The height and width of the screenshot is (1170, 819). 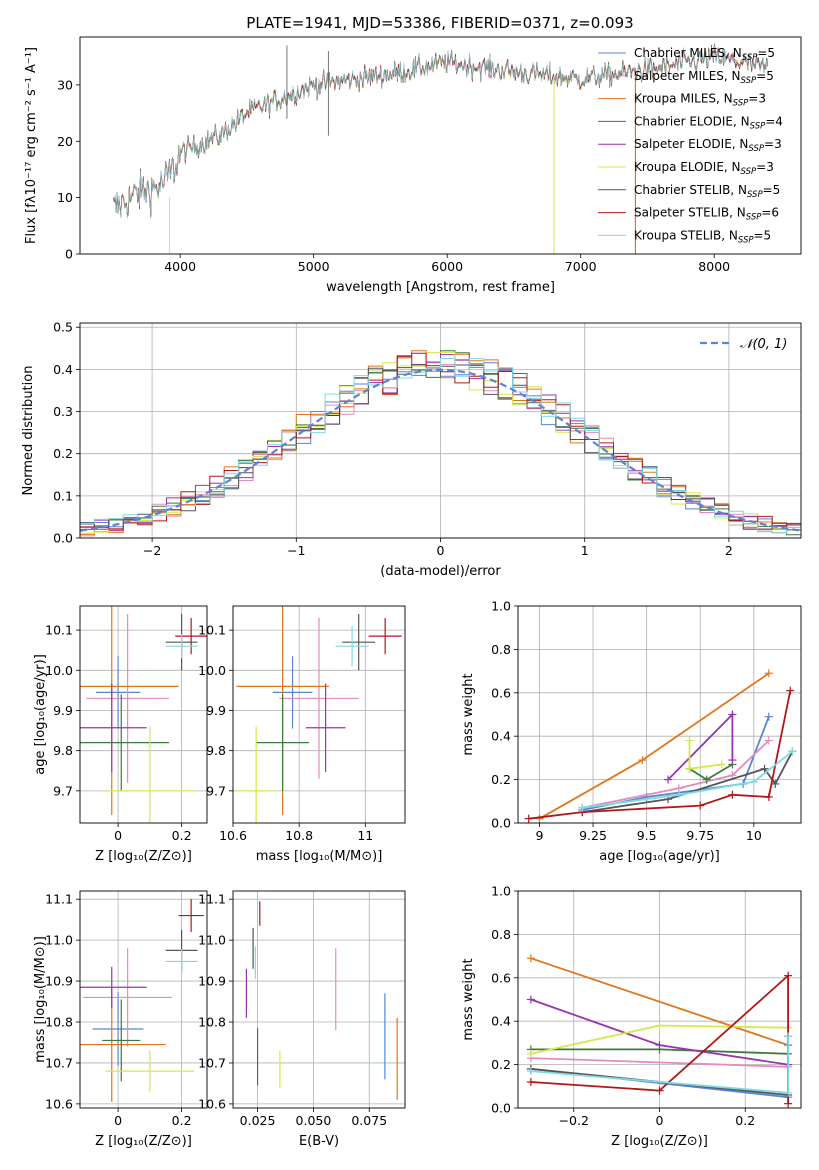 What do you see at coordinates (321, 1000) in the screenshot?
I see `mass-vs-ebv-points` at bounding box center [321, 1000].